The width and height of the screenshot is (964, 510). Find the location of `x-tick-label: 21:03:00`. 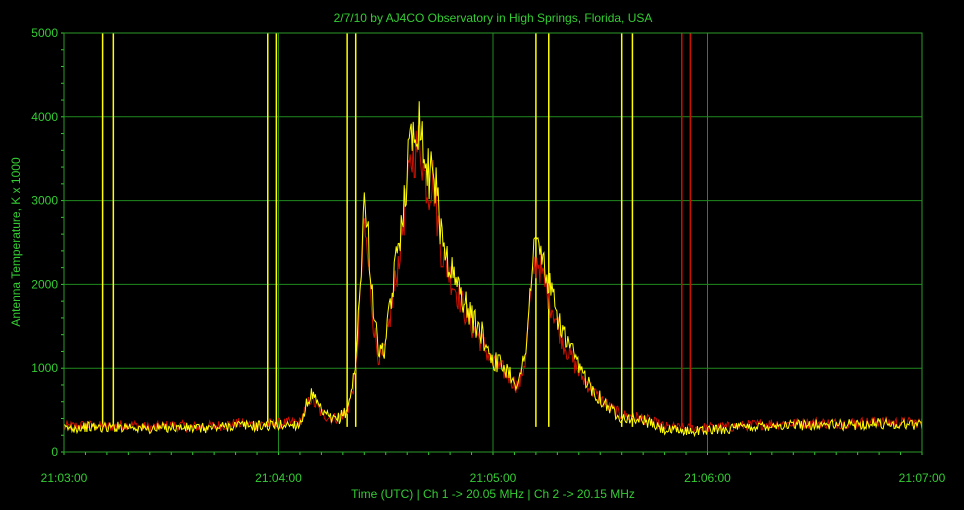

x-tick-label: 21:03:00 is located at coordinates (64, 478).